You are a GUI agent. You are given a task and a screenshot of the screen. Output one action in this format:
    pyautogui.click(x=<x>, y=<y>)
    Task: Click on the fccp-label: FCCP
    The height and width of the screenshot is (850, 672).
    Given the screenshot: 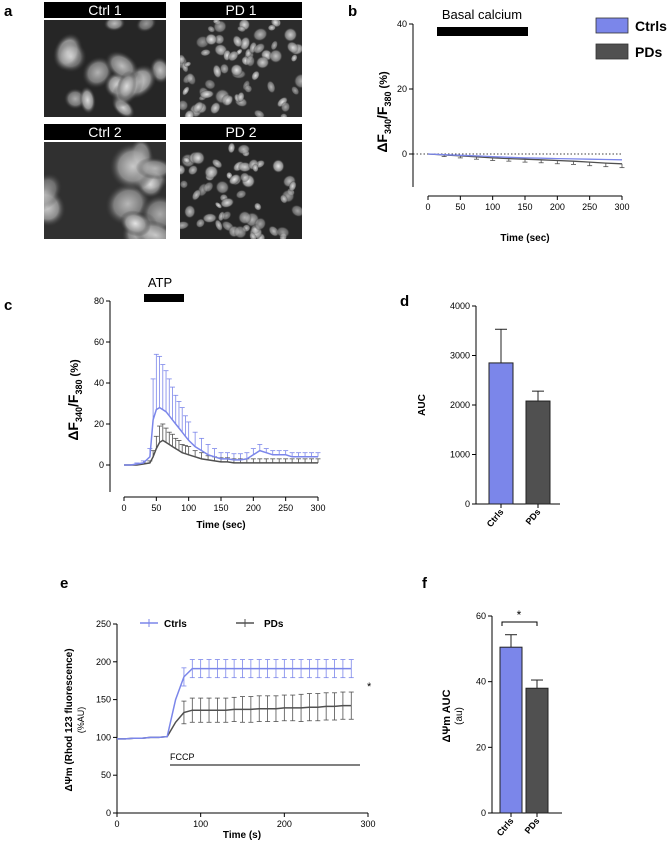 What is the action you would take?
    pyautogui.click(x=182, y=757)
    